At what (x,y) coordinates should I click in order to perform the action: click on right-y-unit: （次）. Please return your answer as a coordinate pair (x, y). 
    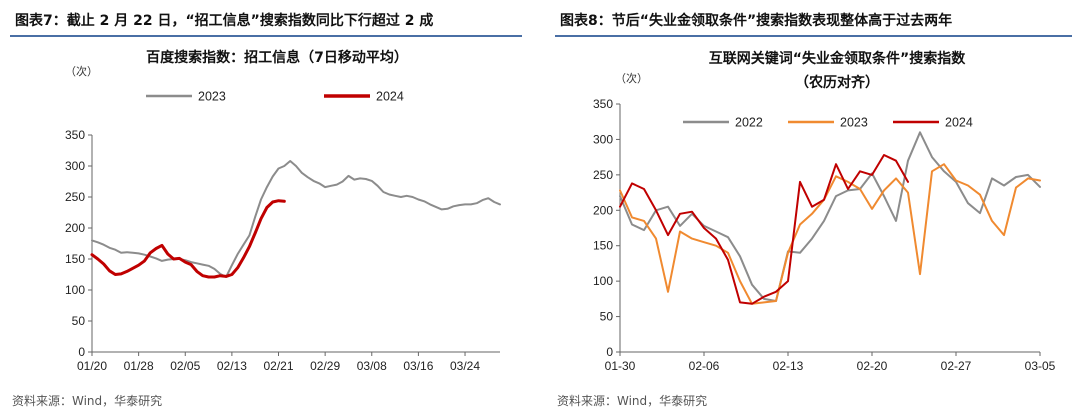
    Looking at the image, I should click on (631, 78).